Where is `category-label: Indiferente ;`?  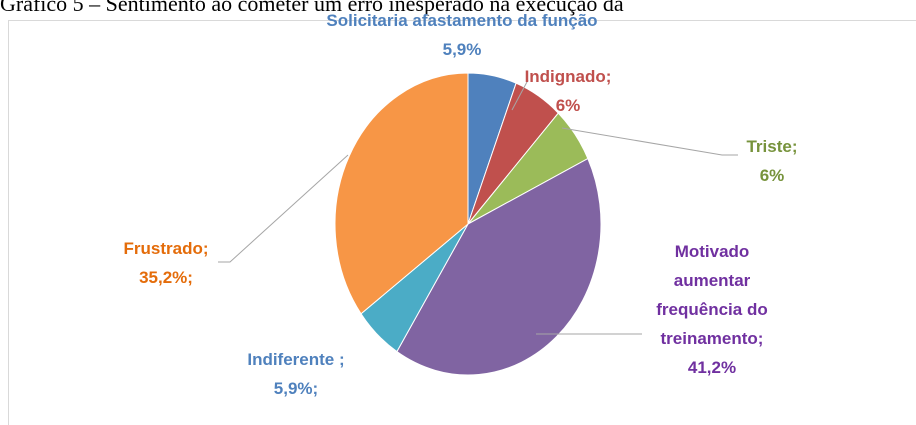 category-label: Indiferente ; is located at coordinates (295, 359).